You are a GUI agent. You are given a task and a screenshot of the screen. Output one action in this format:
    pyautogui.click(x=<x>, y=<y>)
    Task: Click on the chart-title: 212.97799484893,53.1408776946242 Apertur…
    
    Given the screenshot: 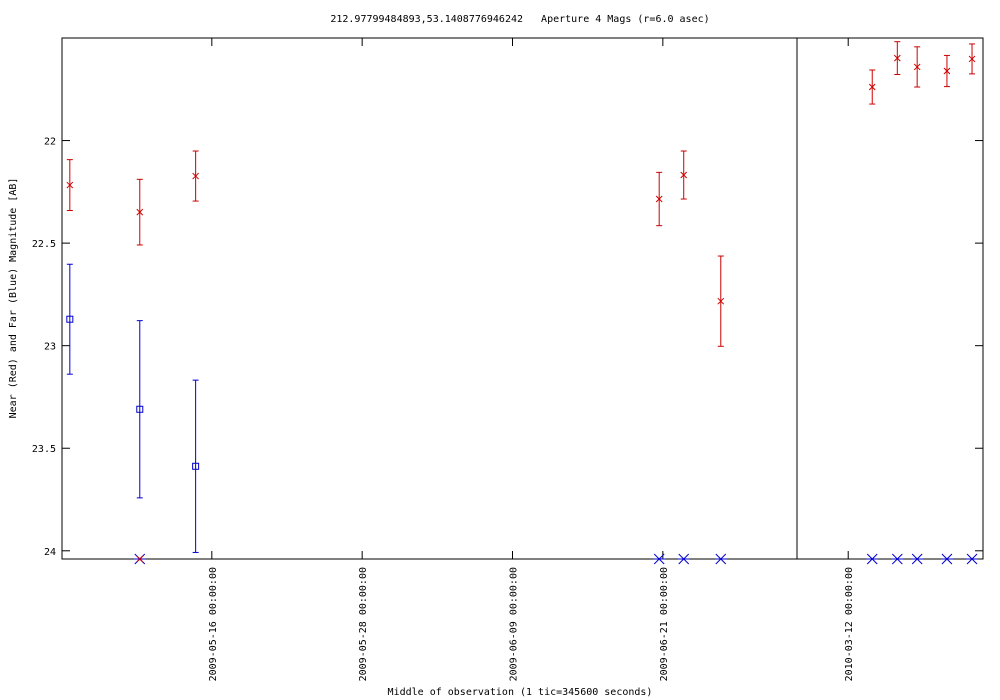 What is the action you would take?
    pyautogui.click(x=519, y=19)
    